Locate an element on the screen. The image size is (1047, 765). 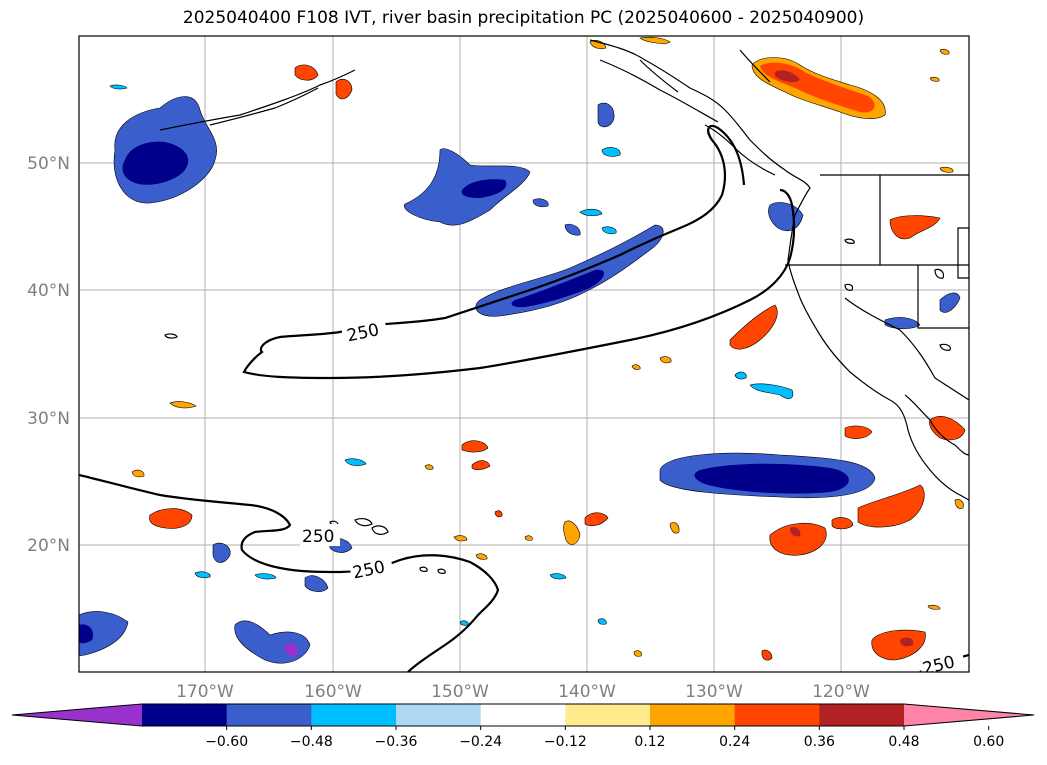
lon-label: 170°W is located at coordinates (205, 692).